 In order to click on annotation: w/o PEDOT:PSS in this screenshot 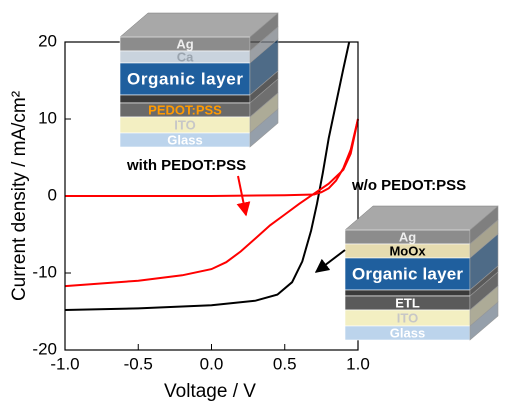, I will do `click(408, 185)`.